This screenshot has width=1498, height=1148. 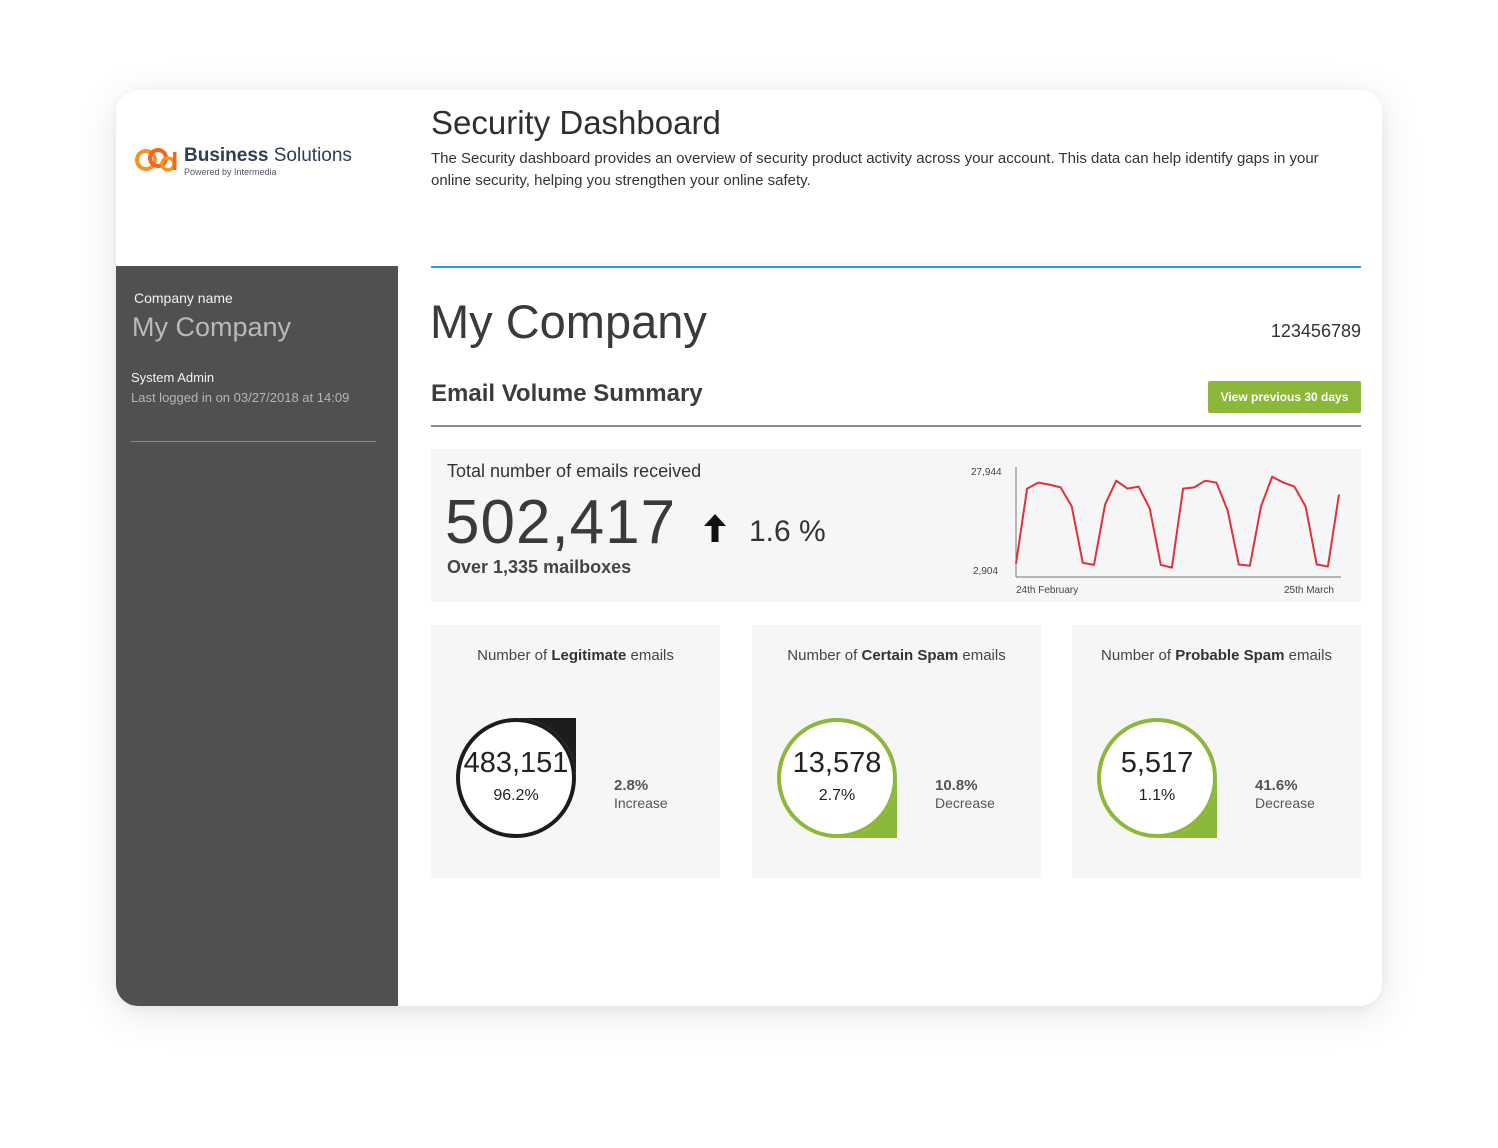 What do you see at coordinates (268, 155) in the screenshot?
I see `brand-name: Business Solutions` at bounding box center [268, 155].